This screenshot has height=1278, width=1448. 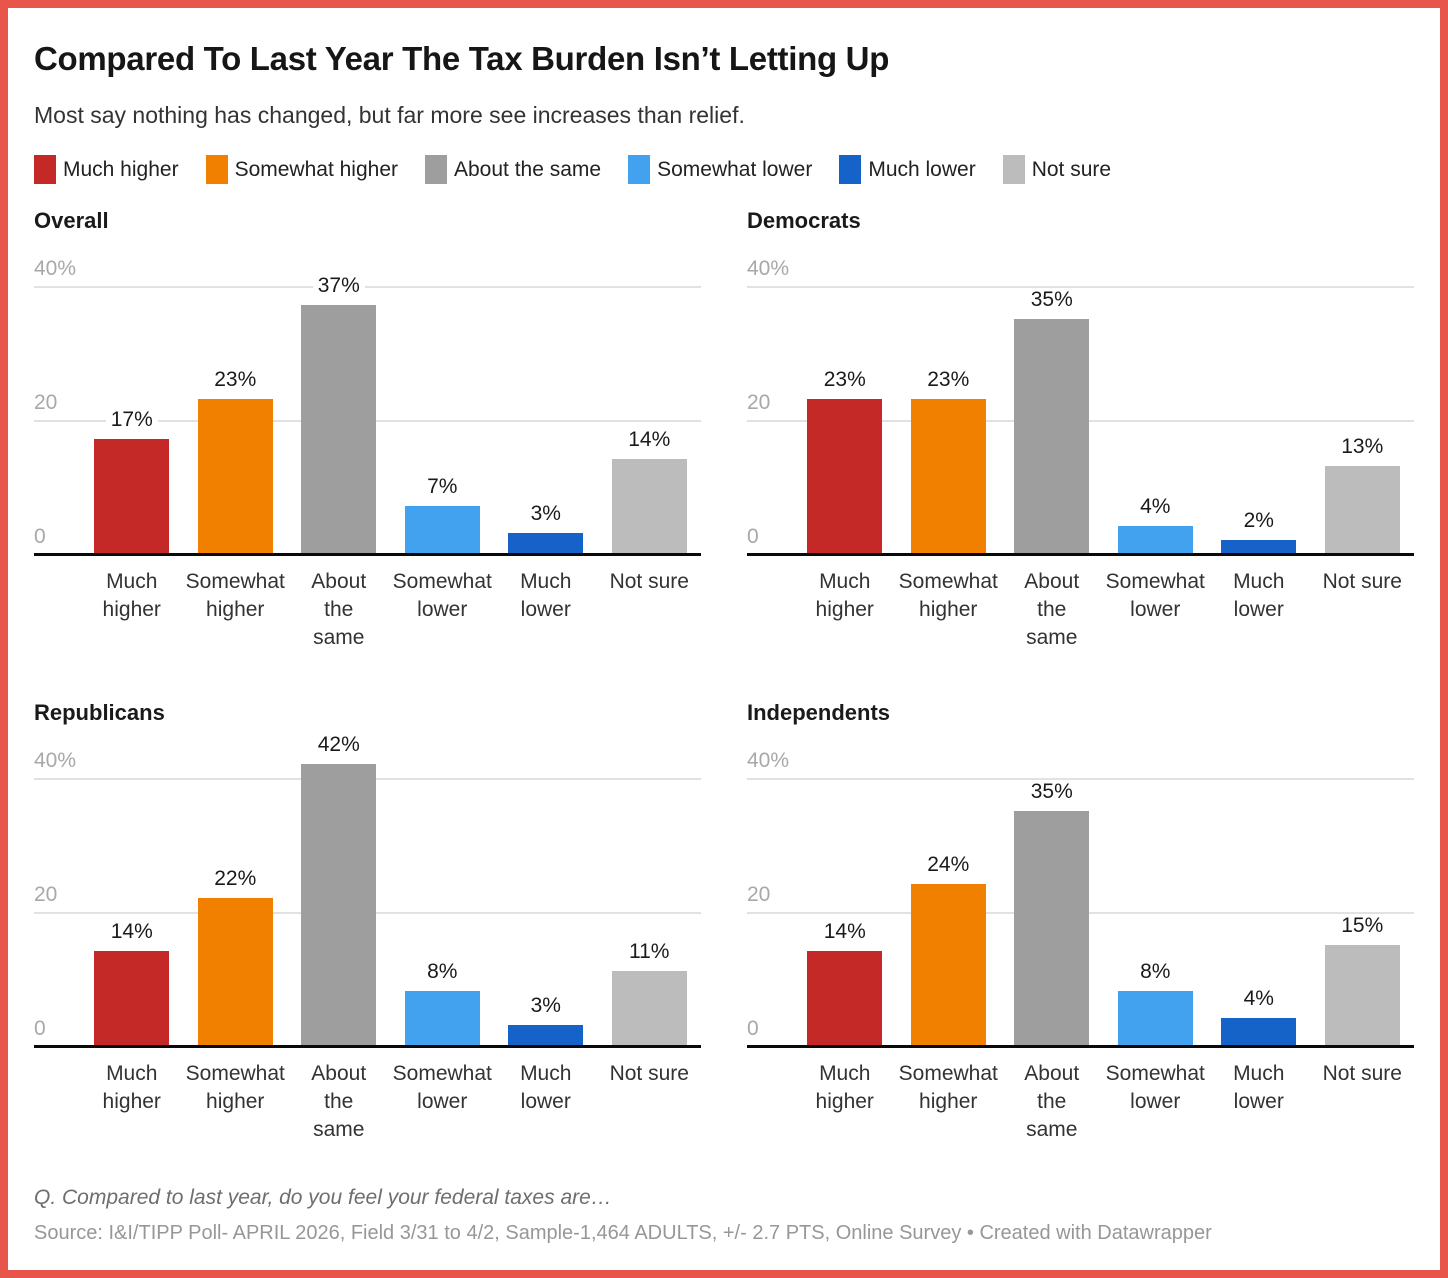 What do you see at coordinates (71, 220) in the screenshot?
I see `chart-panel-title: Overall` at bounding box center [71, 220].